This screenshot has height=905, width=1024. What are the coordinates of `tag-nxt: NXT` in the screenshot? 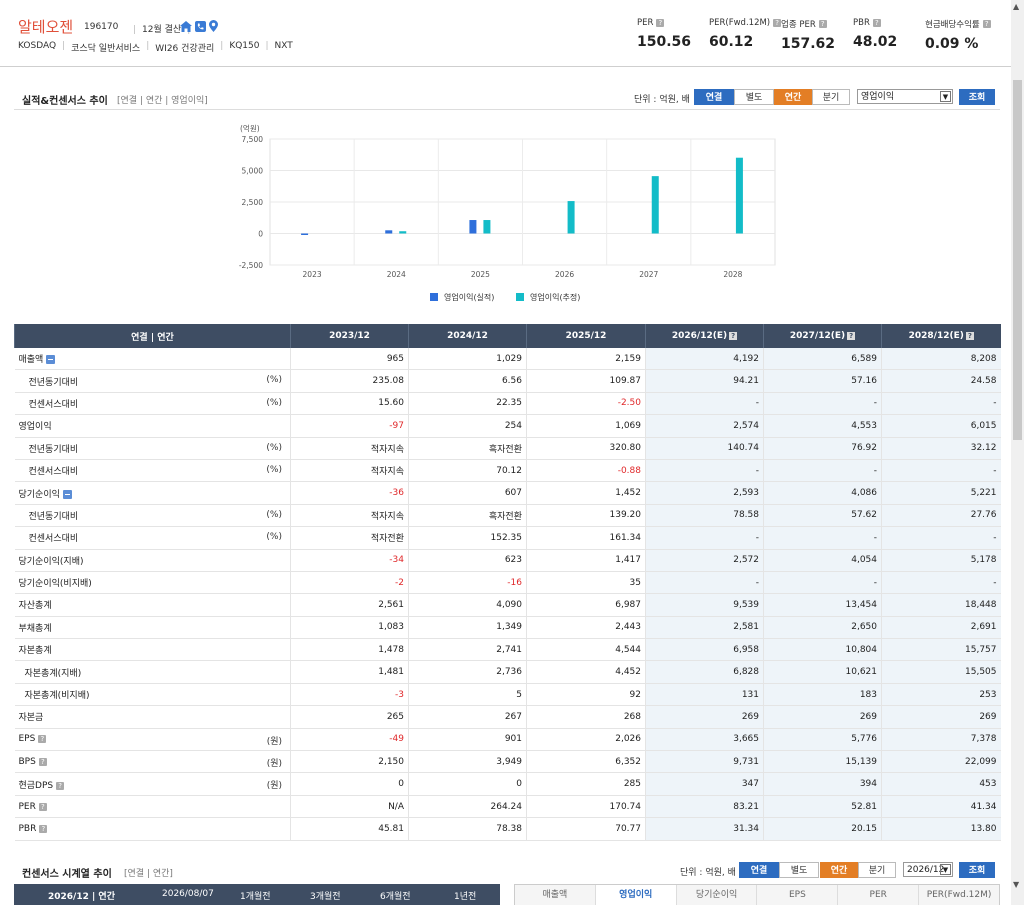 It's located at (283, 46).